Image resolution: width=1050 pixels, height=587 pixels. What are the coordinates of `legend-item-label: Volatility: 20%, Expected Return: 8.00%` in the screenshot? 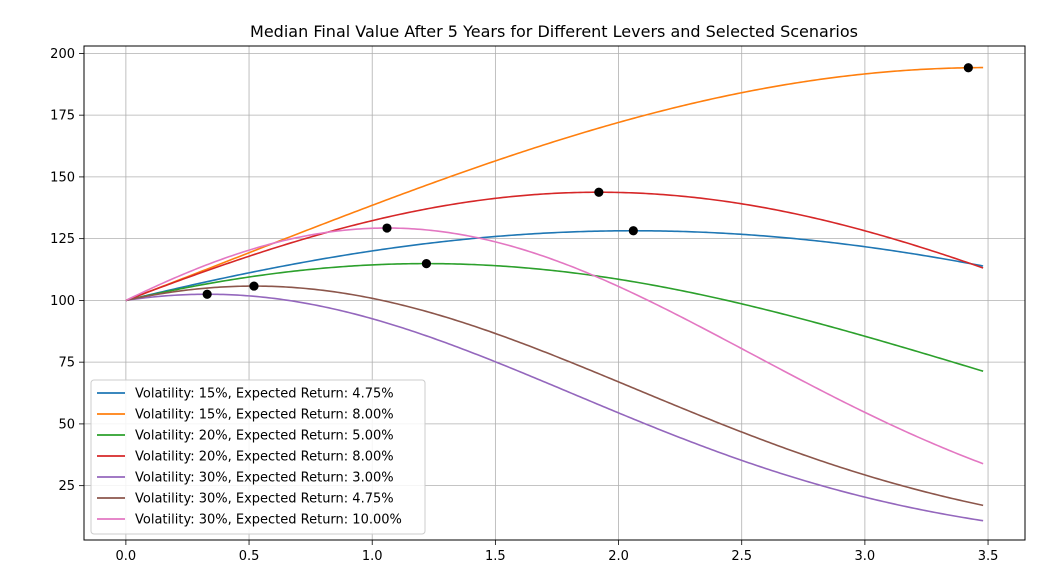 It's located at (264, 457).